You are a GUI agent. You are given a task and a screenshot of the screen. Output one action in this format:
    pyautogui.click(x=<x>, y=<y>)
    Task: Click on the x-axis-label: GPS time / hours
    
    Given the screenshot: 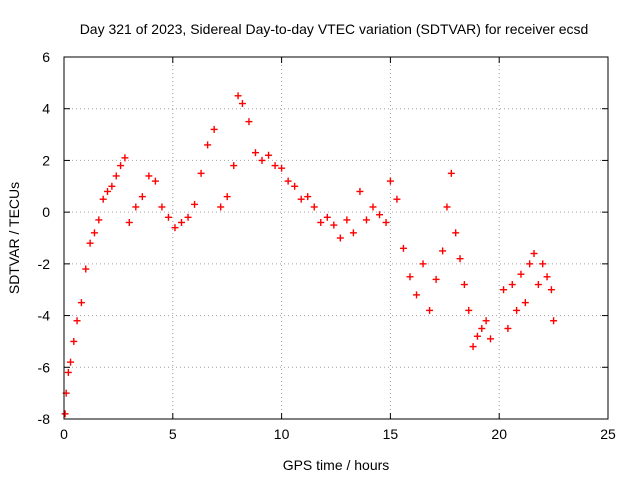 What is the action you would take?
    pyautogui.click(x=336, y=465)
    